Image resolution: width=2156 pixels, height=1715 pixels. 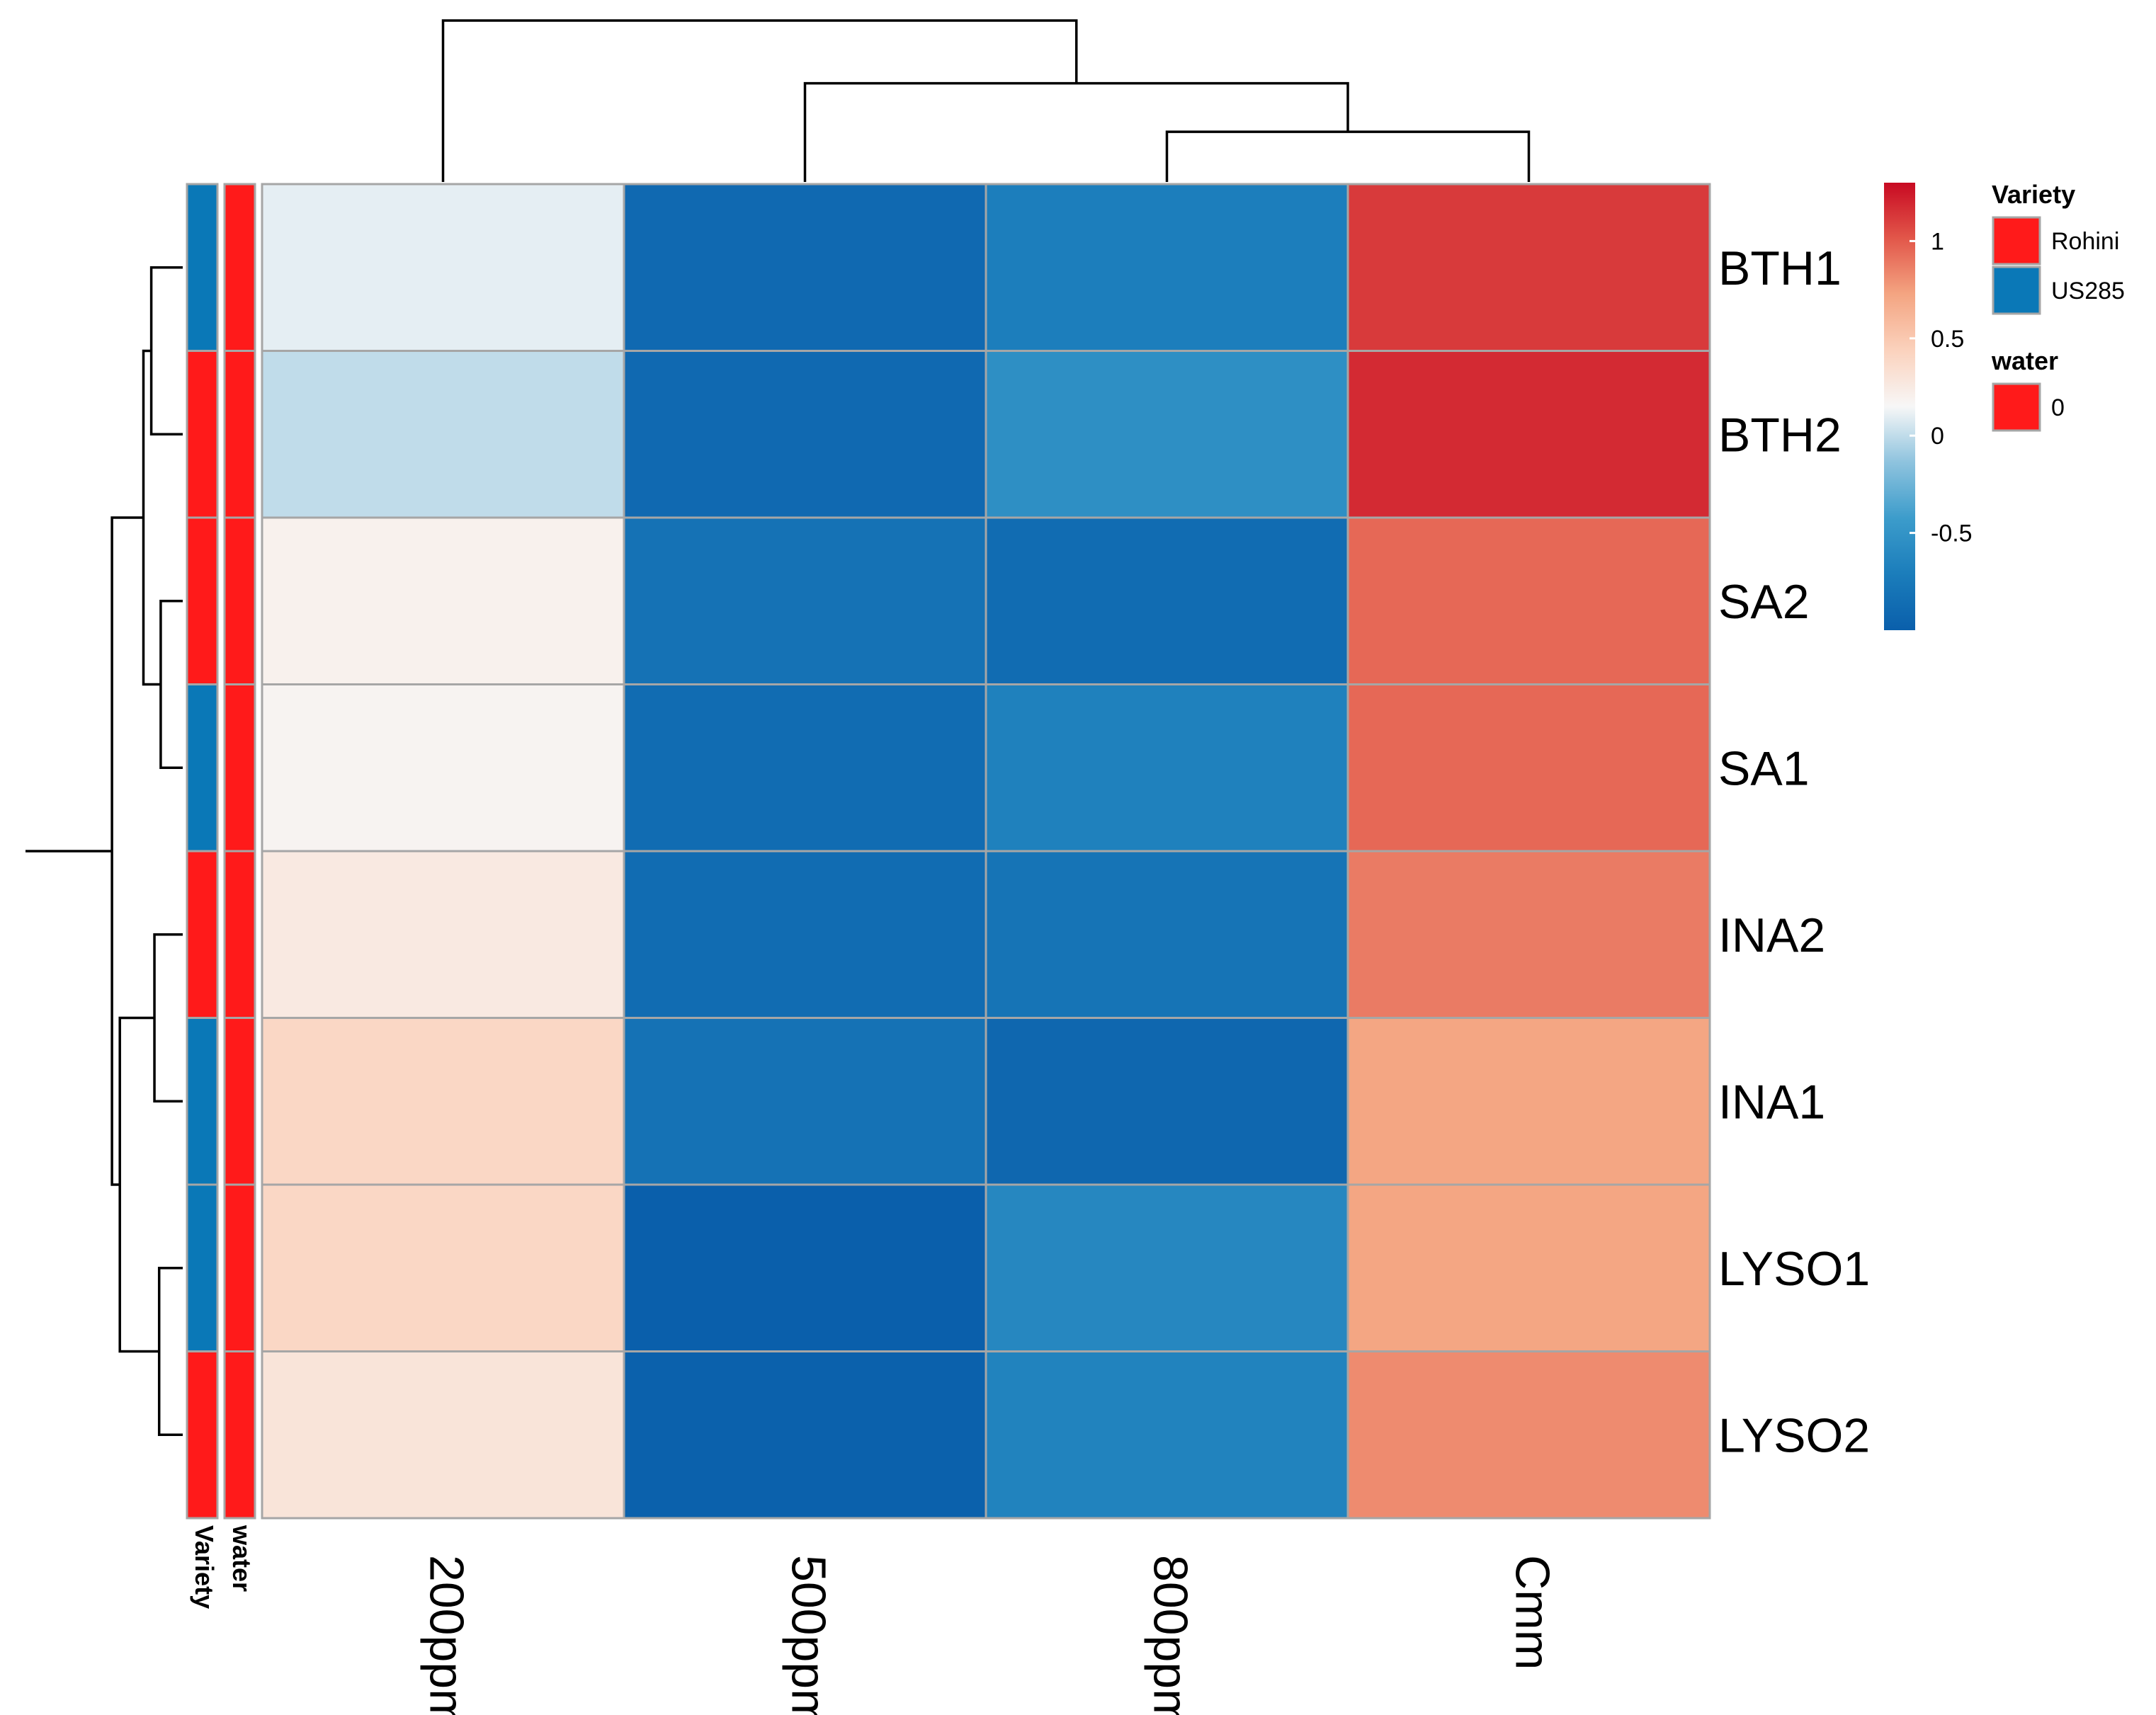 I want to click on legend-label: Rohini, so click(x=2085, y=242).